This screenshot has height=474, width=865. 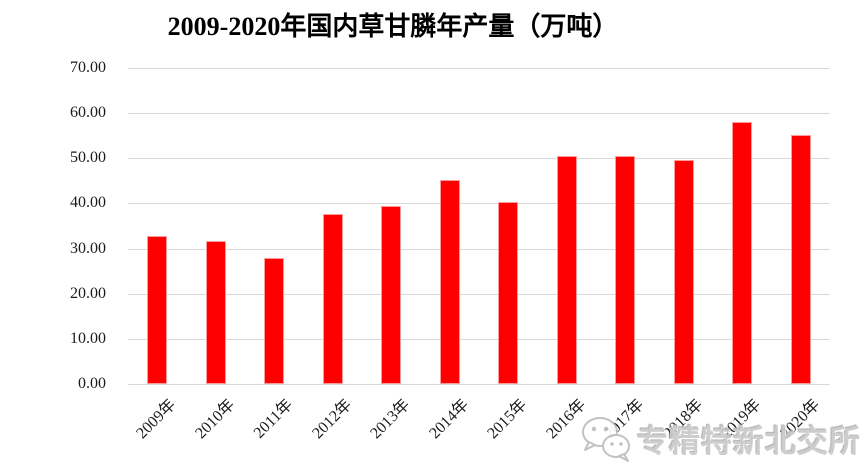 What do you see at coordinates (88, 67) in the screenshot?
I see `y-tick-label: 70.00` at bounding box center [88, 67].